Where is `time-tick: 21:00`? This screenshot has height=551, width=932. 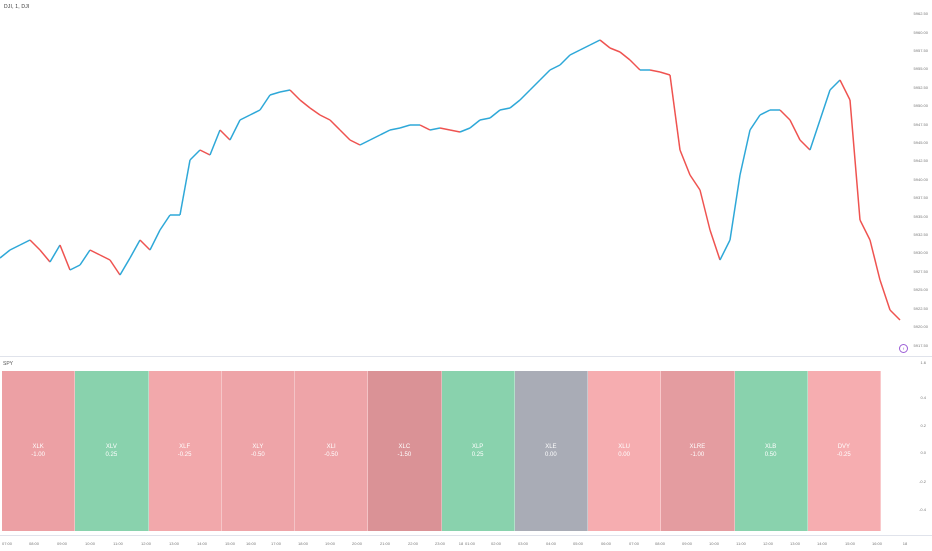
time-tick: 21:00 is located at coordinates (385, 543).